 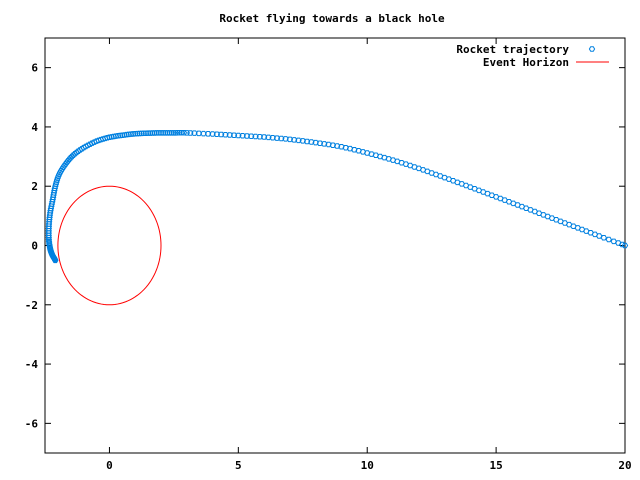 What do you see at coordinates (592, 49) in the screenshot?
I see `legend-marker` at bounding box center [592, 49].